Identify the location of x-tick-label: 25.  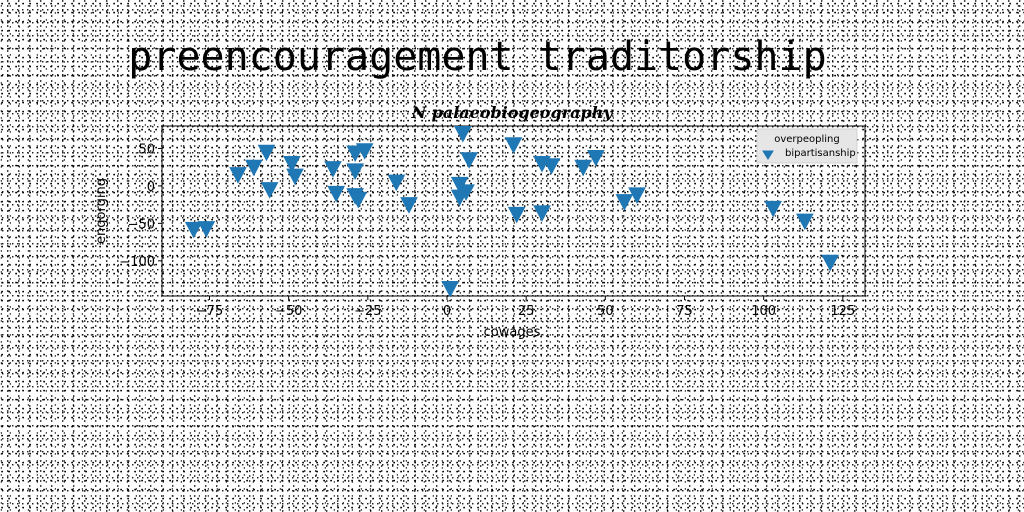
(526, 311).